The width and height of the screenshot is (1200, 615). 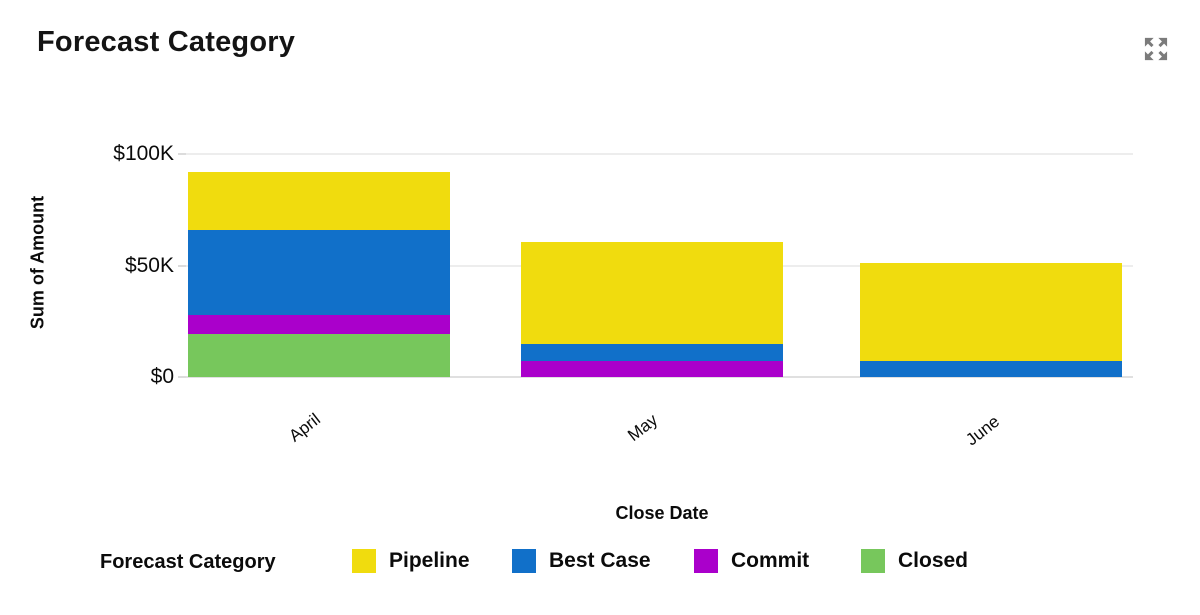 What do you see at coordinates (319, 355) in the screenshot?
I see `bar-segment-april-closed` at bounding box center [319, 355].